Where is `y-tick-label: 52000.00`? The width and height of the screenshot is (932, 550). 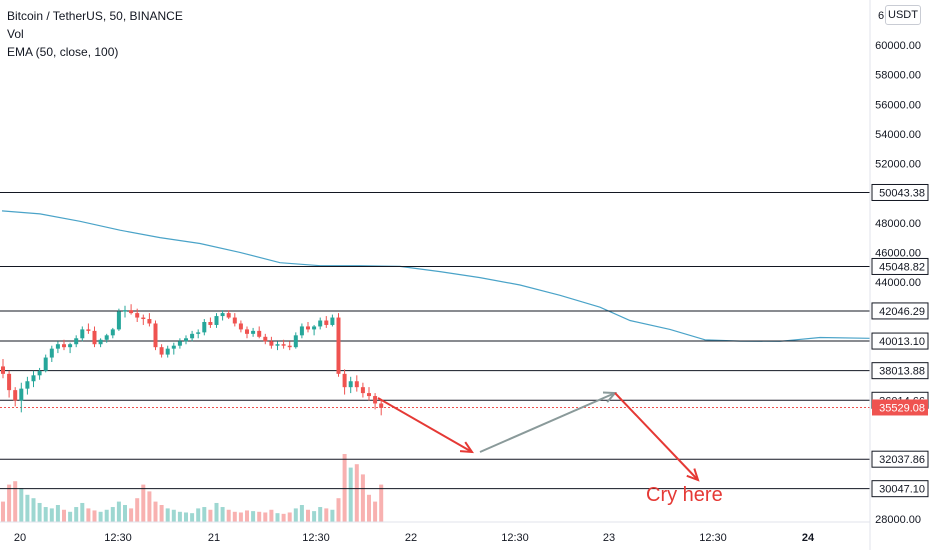 y-tick-label: 52000.00 is located at coordinates (898, 165).